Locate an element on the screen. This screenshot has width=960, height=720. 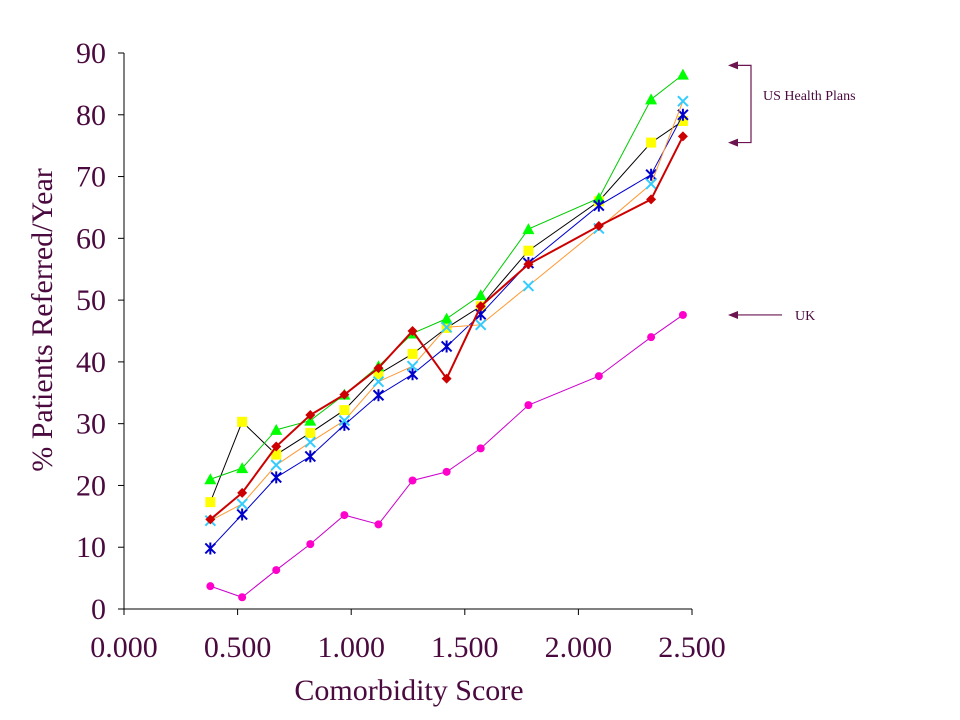
y-tick-label: 10 is located at coordinates (91, 547).